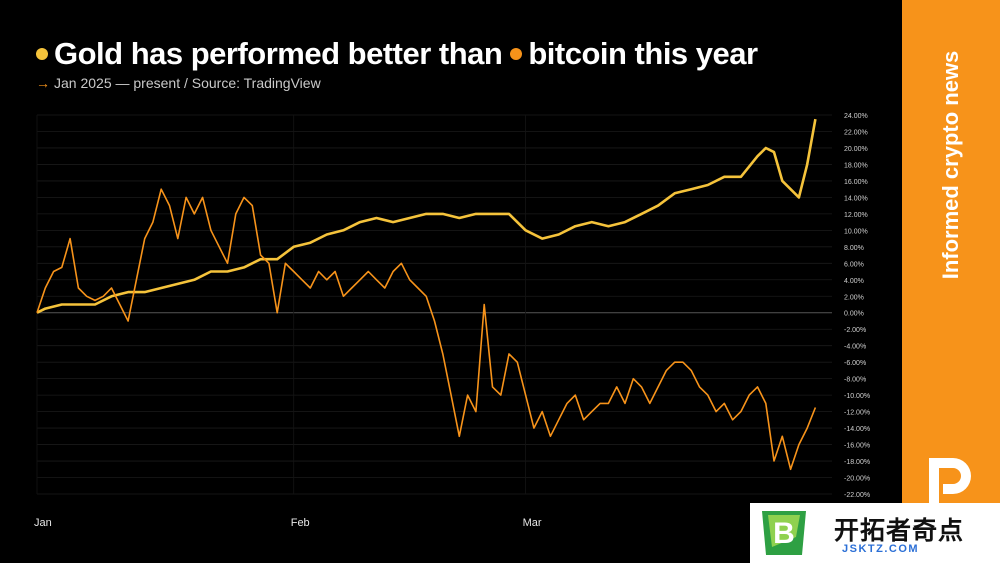  Describe the element at coordinates (855, 347) in the screenshot. I see `y-tick-label: -4.00%` at that location.